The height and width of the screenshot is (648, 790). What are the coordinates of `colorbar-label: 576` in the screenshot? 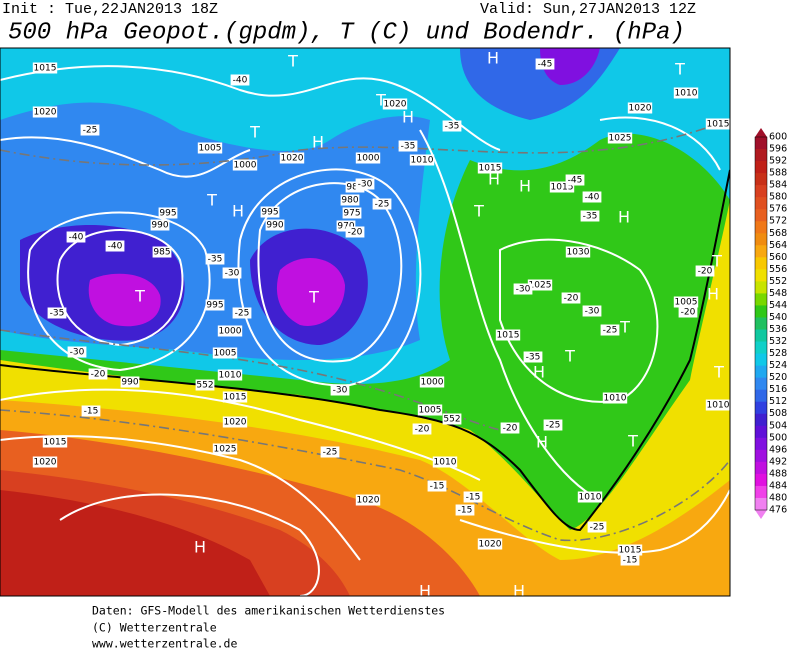 It's located at (778, 209).